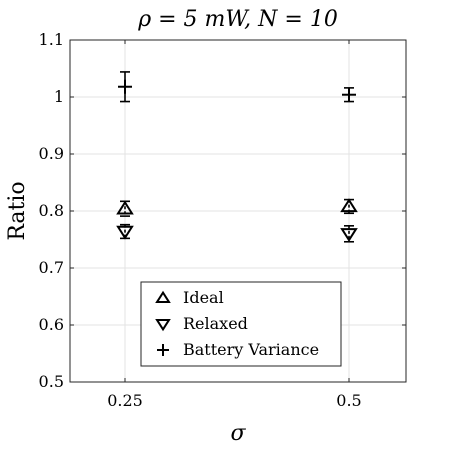 This screenshot has height=449, width=449. What do you see at coordinates (51, 381) in the screenshot?
I see `y-tick-label: 0.5` at bounding box center [51, 381].